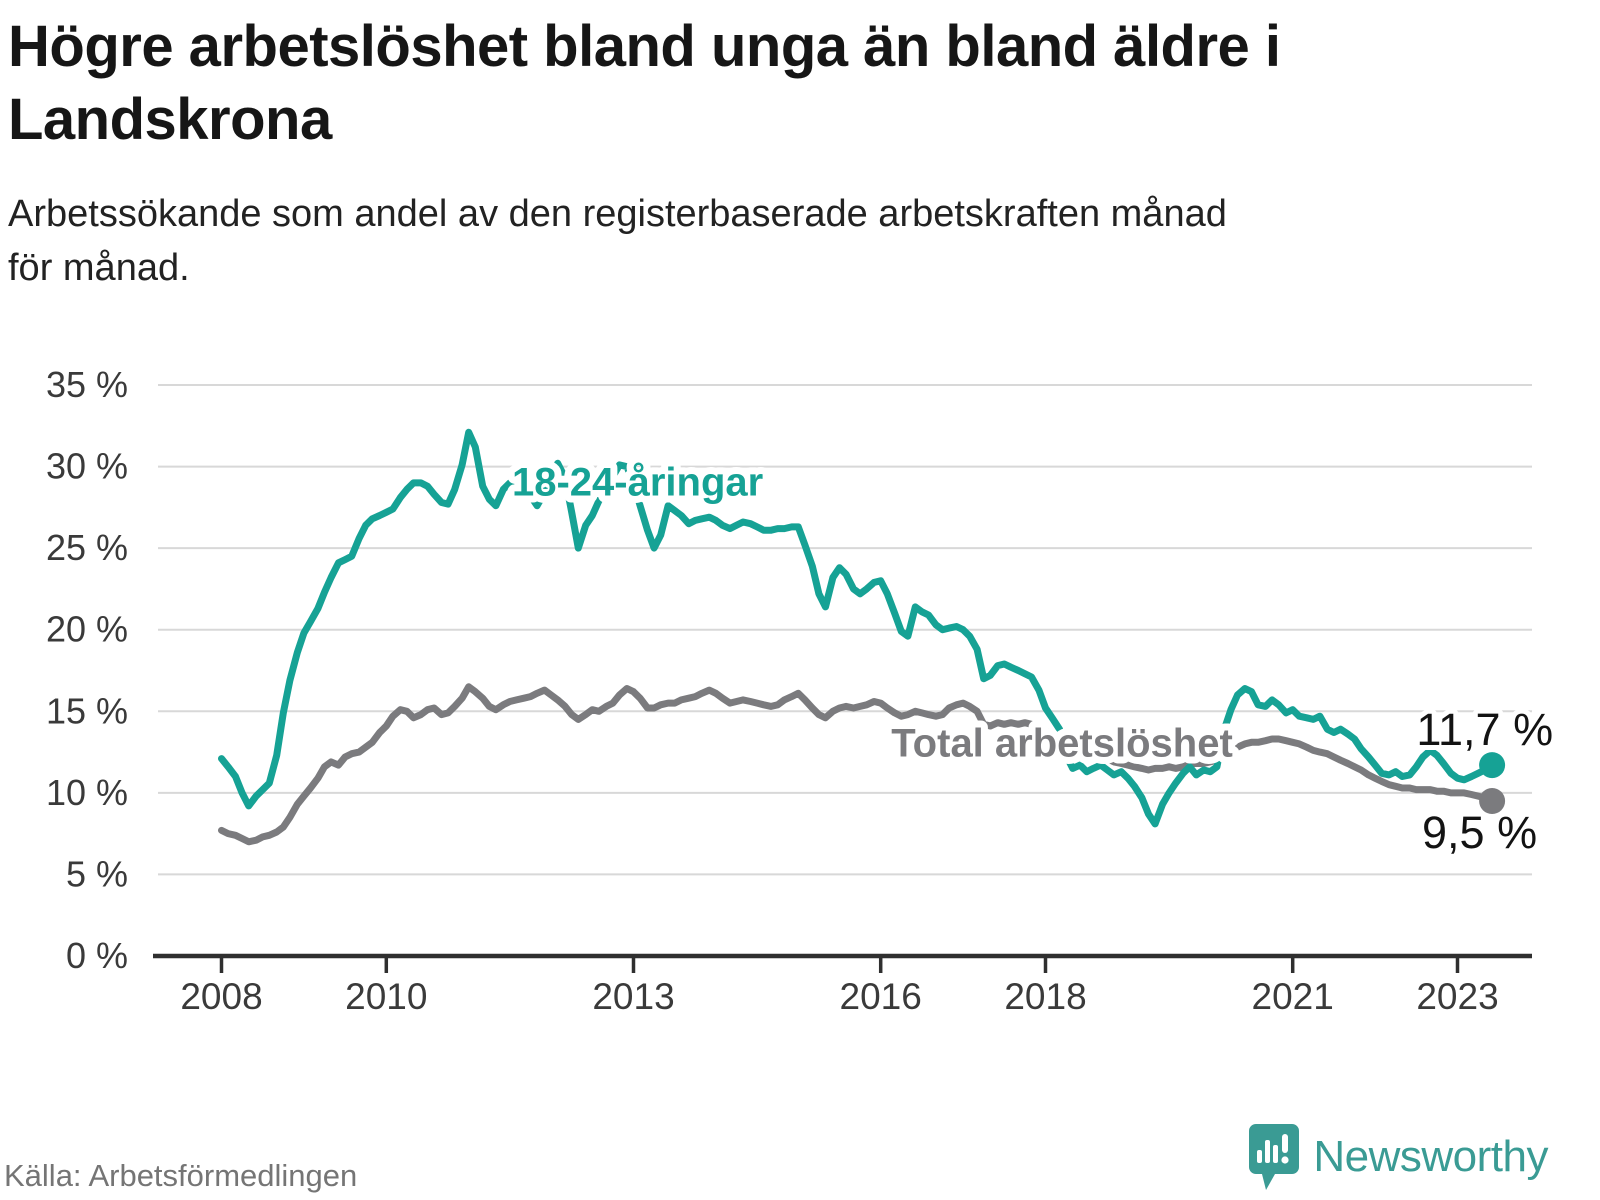  What do you see at coordinates (87, 384) in the screenshot?
I see `y-tick-label: 35 %` at bounding box center [87, 384].